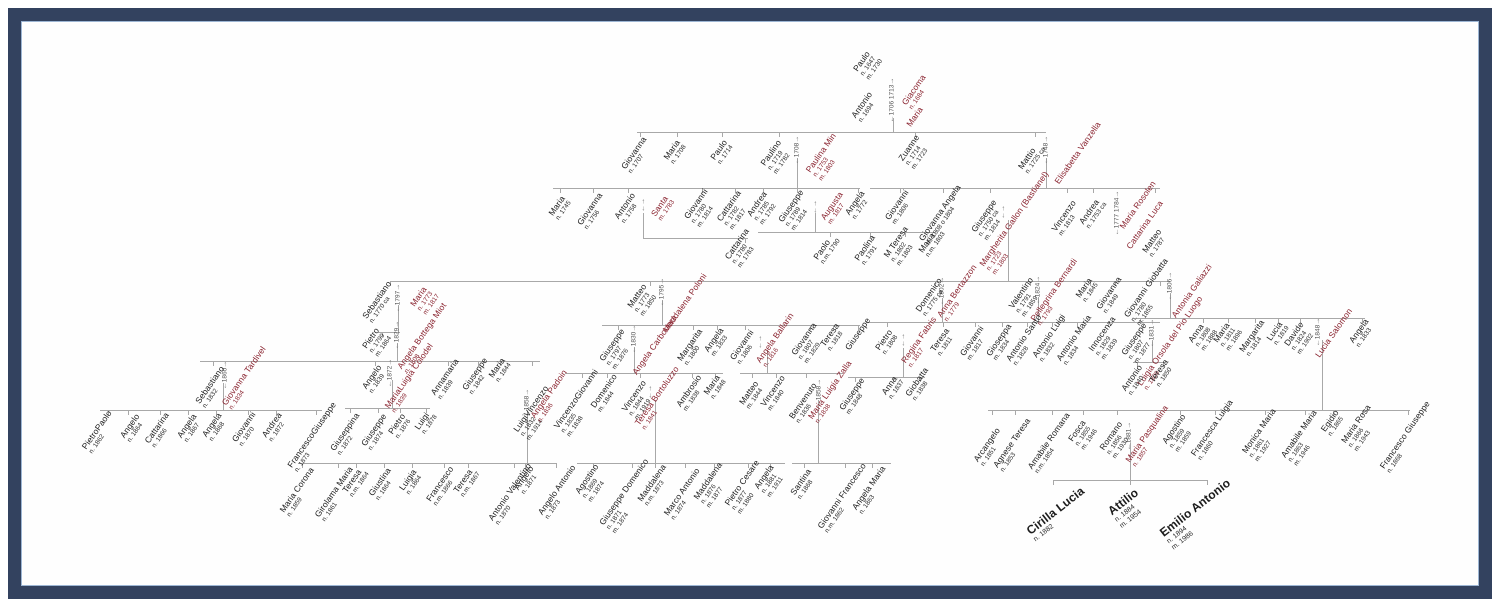 This screenshot has height=607, width=1500. What do you see at coordinates (975, 343) in the screenshot?
I see `person-label: Giovanni m. 1817` at bounding box center [975, 343].